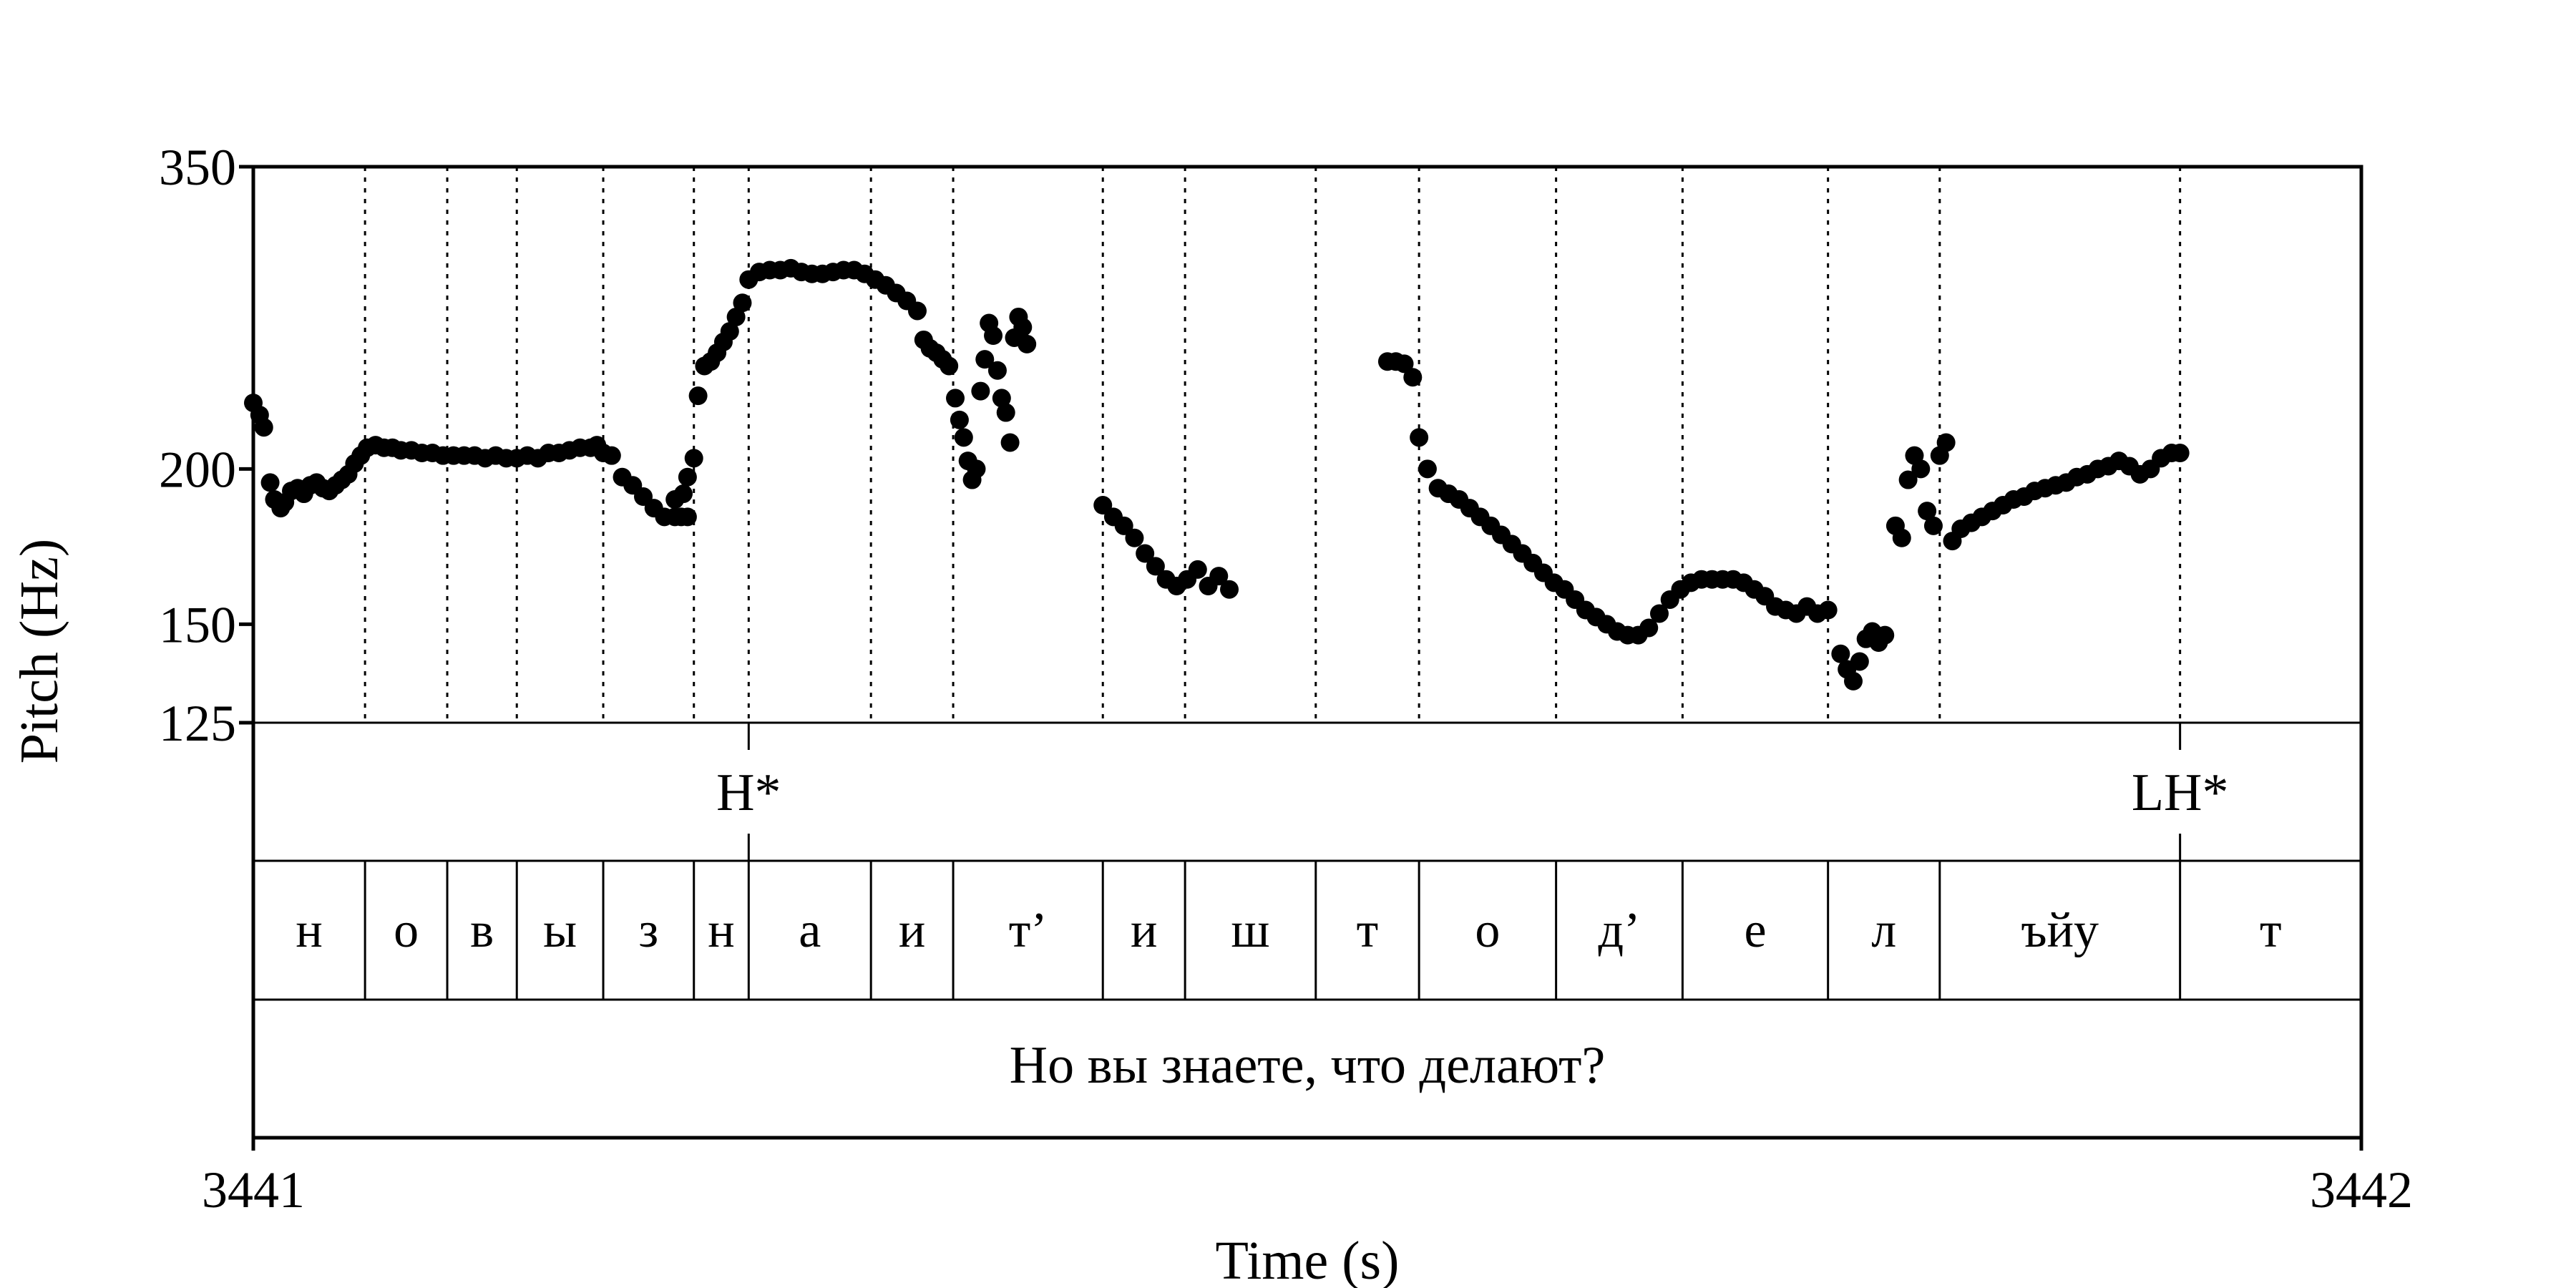 Image resolution: width=2576 pixels, height=1288 pixels. Describe the element at coordinates (1308, 1065) in the screenshot. I see `sentence-label: Но вы знаете, что делают?` at that location.